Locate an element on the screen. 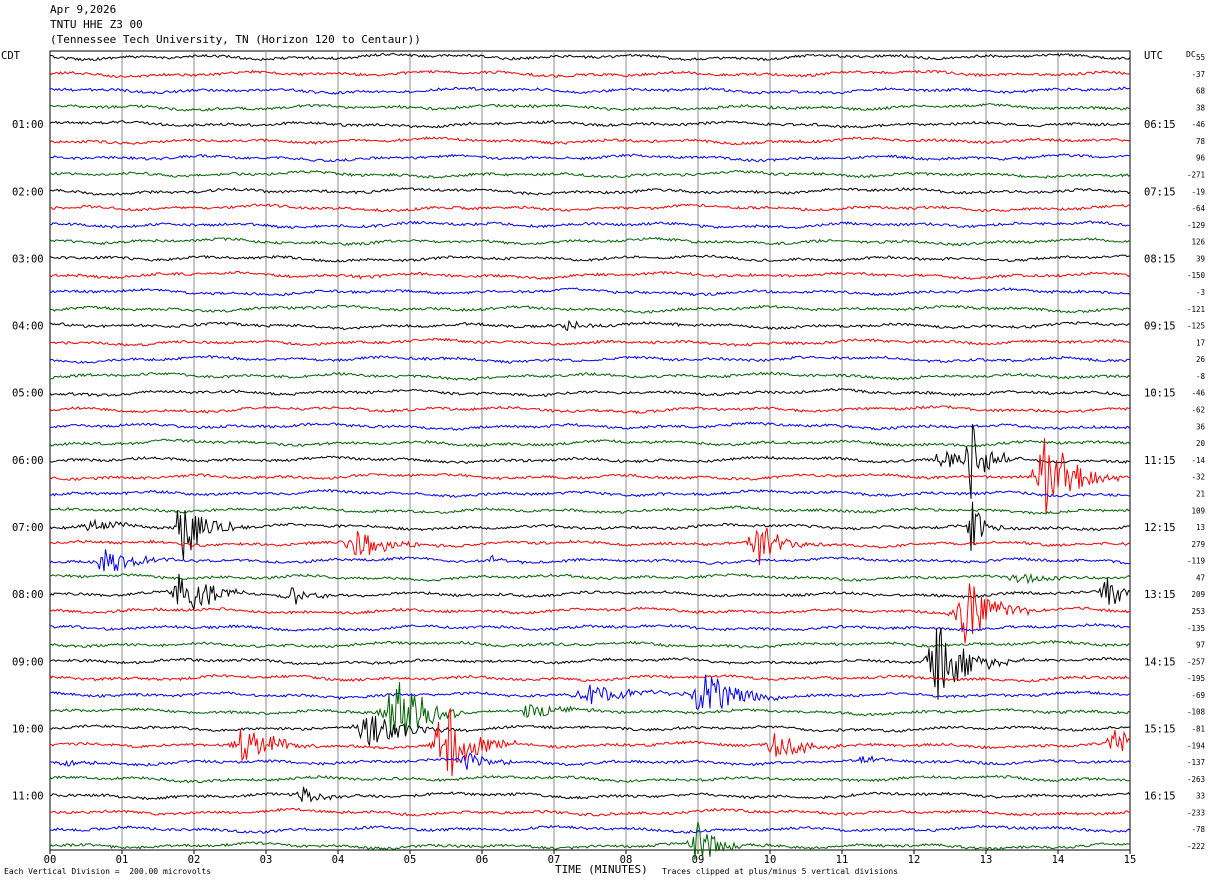 The height and width of the screenshot is (886, 1210). x-tick-label-13: 13 is located at coordinates (986, 860).